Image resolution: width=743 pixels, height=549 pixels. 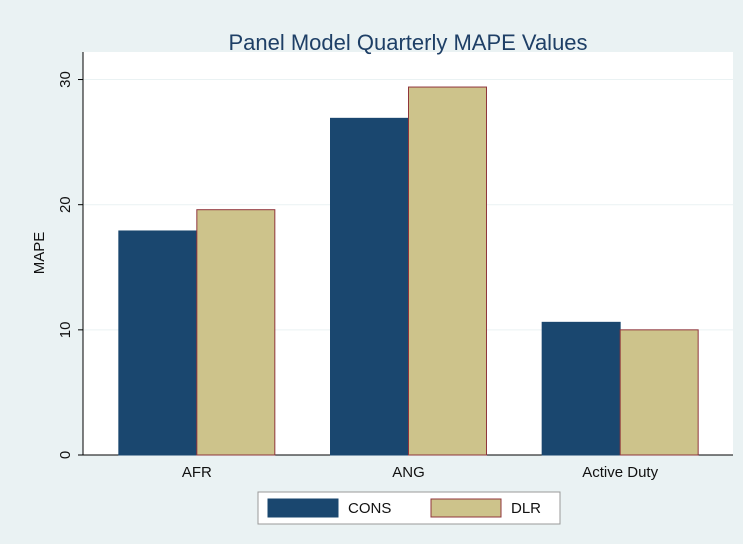 I want to click on y-tick-label: 10, so click(x=65, y=330).